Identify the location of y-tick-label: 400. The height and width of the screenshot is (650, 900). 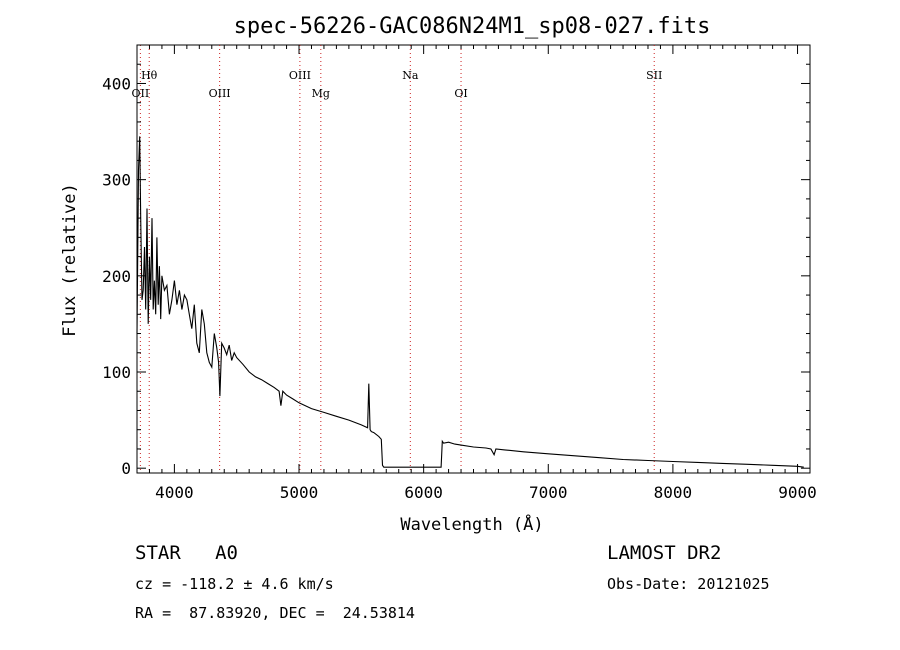
(116, 83).